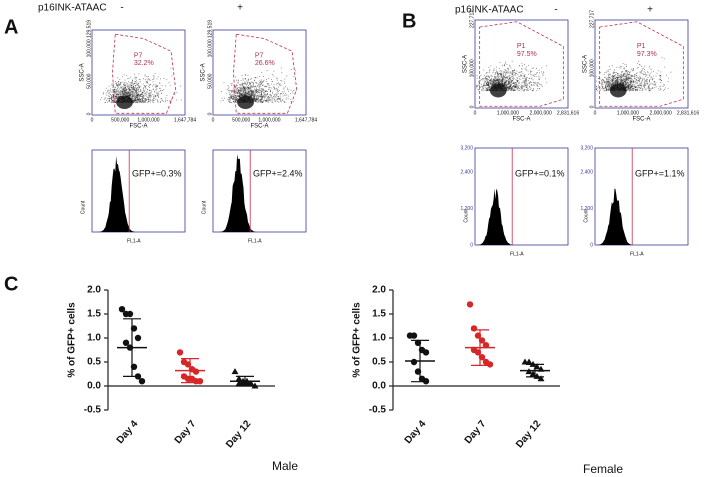 The image size is (715, 477). What do you see at coordinates (259, 191) in the screenshot?
I see `plot-frame` at bounding box center [259, 191].